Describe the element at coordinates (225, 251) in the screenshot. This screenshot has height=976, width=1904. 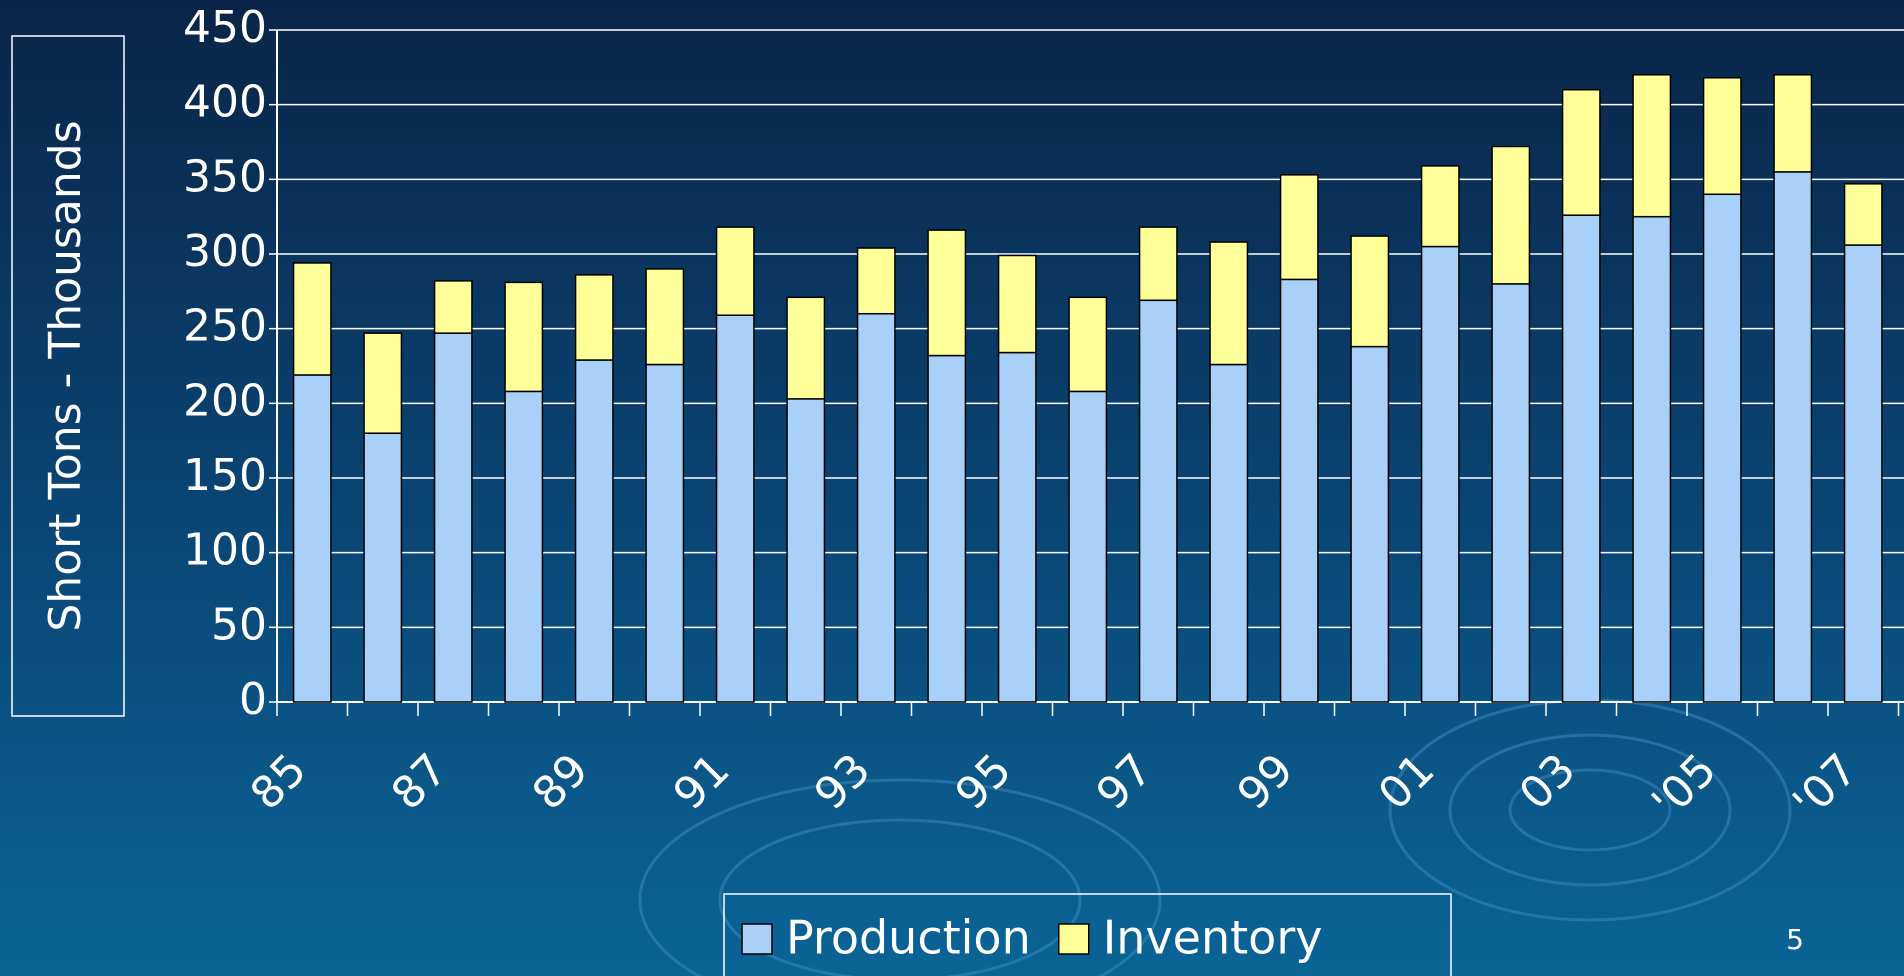
I see `y-tick-label: 300` at that location.